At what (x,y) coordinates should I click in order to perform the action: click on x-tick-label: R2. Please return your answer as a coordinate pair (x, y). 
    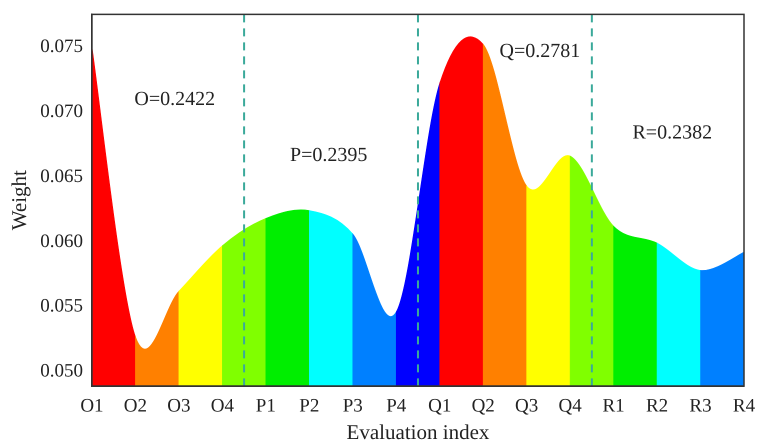
    Looking at the image, I should click on (657, 405).